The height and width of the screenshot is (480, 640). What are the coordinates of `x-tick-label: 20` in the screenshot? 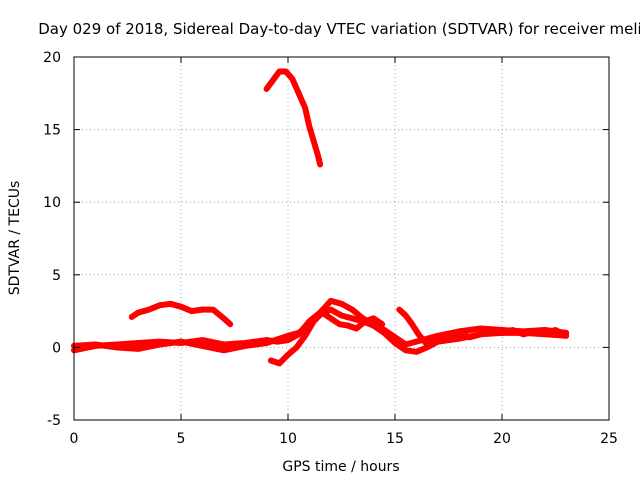 It's located at (502, 439).